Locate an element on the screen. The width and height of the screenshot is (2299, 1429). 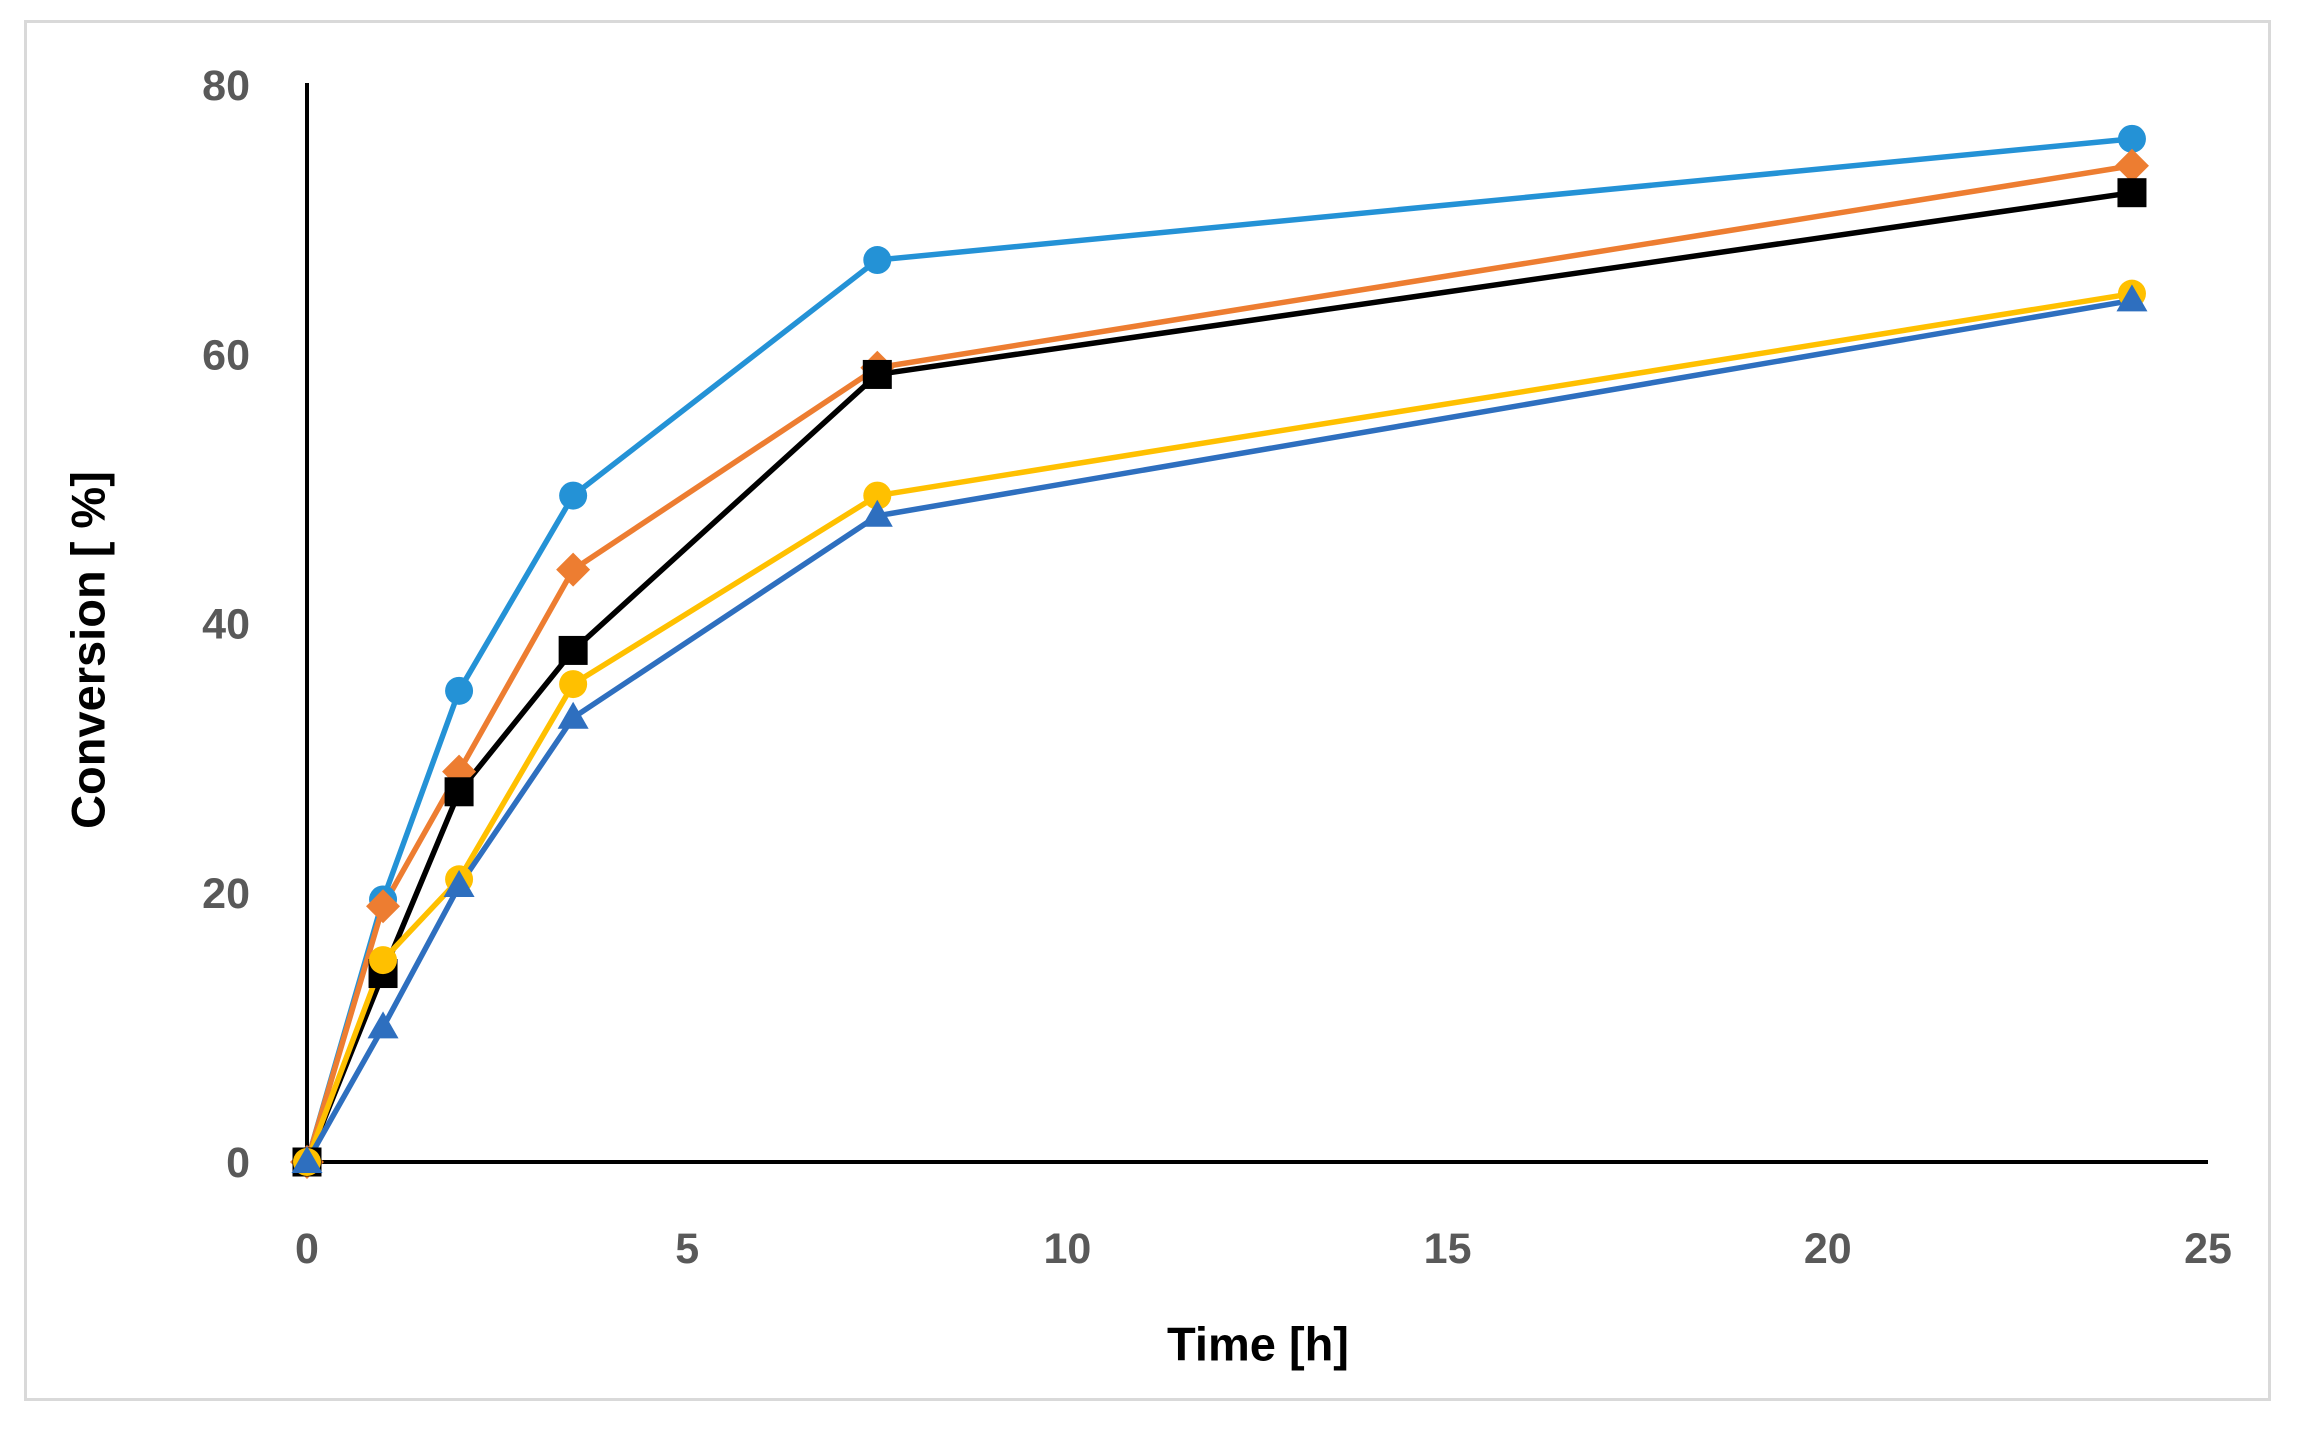
x-tick-label: 15 is located at coordinates (1448, 1249).